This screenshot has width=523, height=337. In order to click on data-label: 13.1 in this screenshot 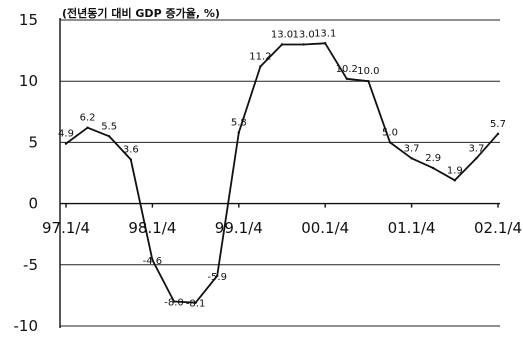, I will do `click(325, 33)`.